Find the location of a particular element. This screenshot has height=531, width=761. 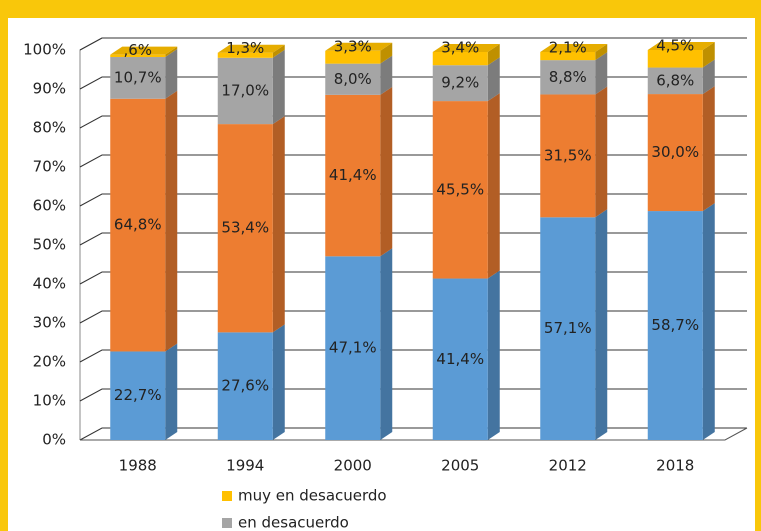

data-label: 8,8% is located at coordinates (568, 77).